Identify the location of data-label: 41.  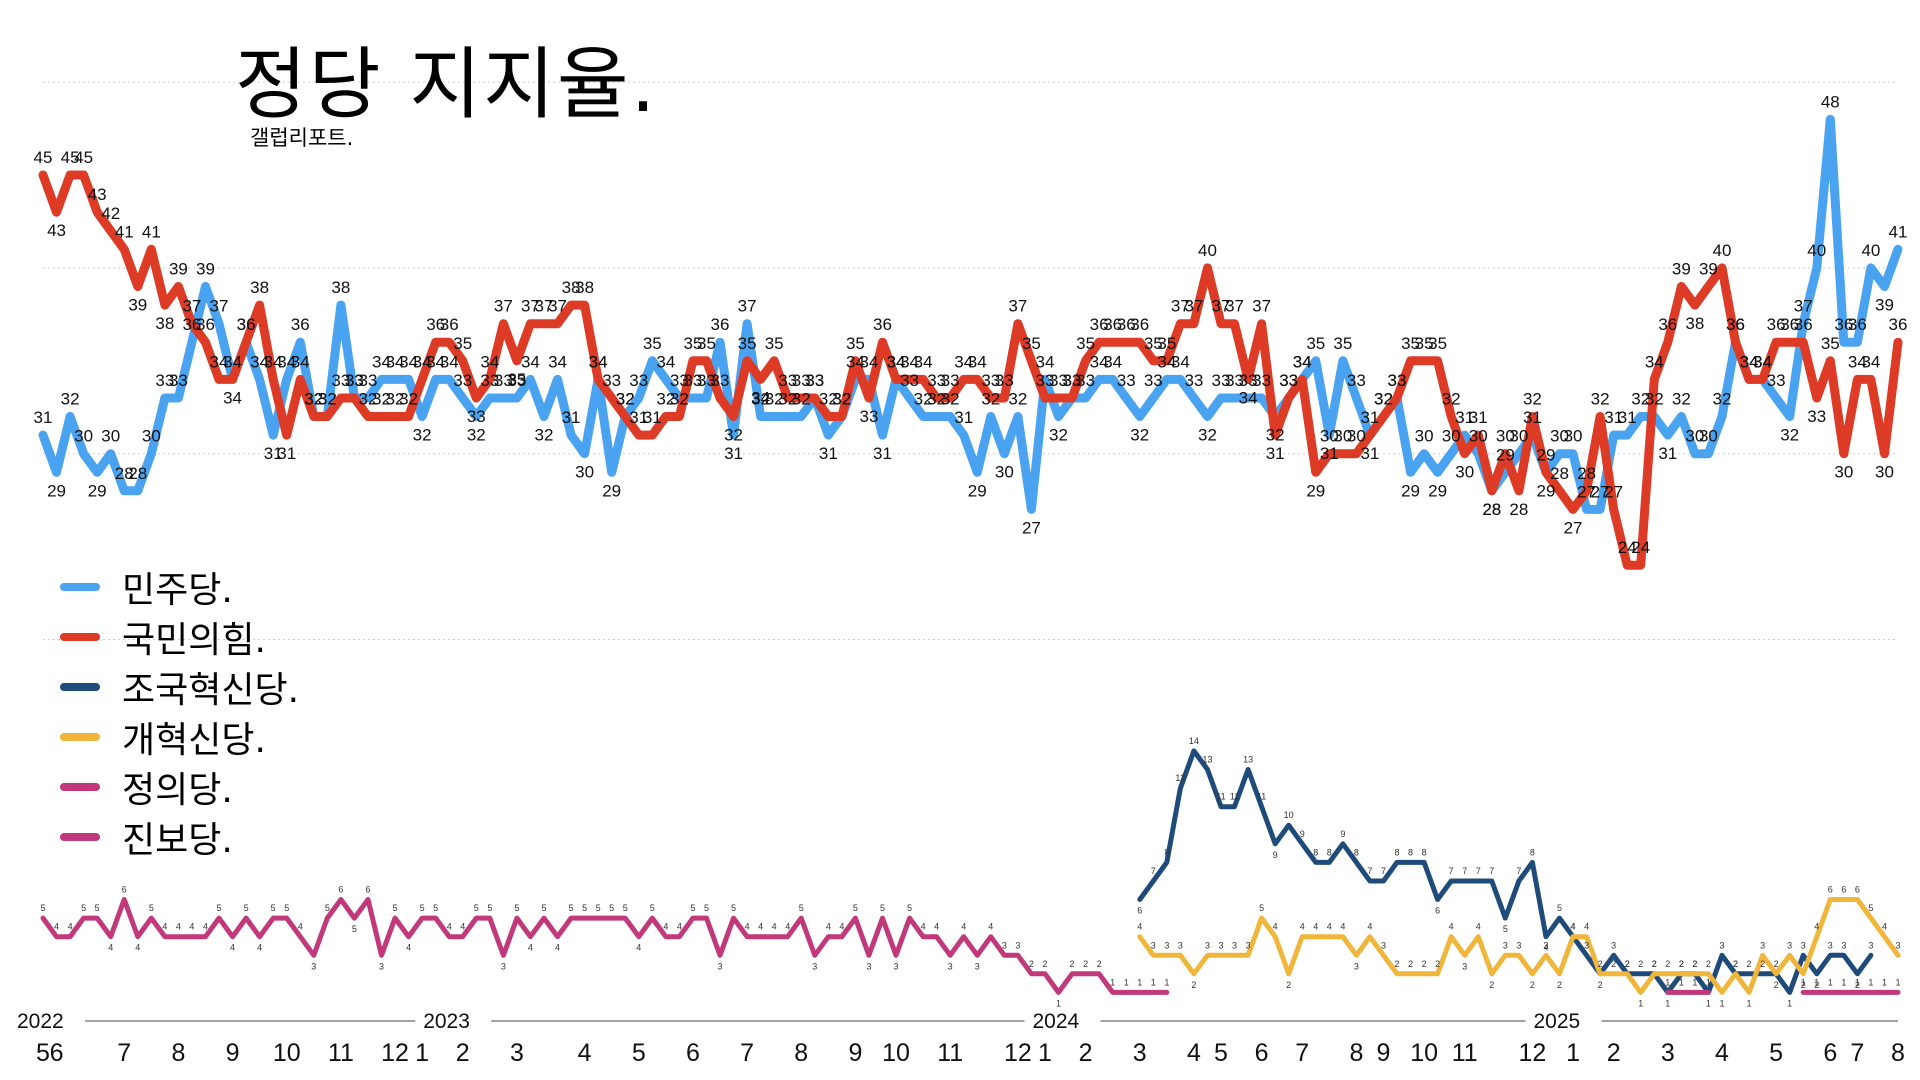
(151, 231).